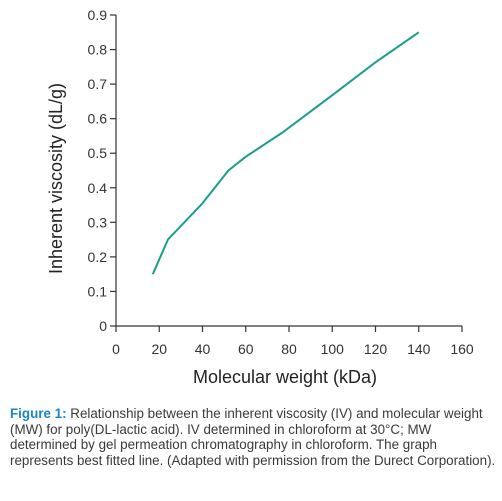 This screenshot has height=501, width=502. Describe the element at coordinates (246, 349) in the screenshot. I see `x-tick-label: 60` at that location.